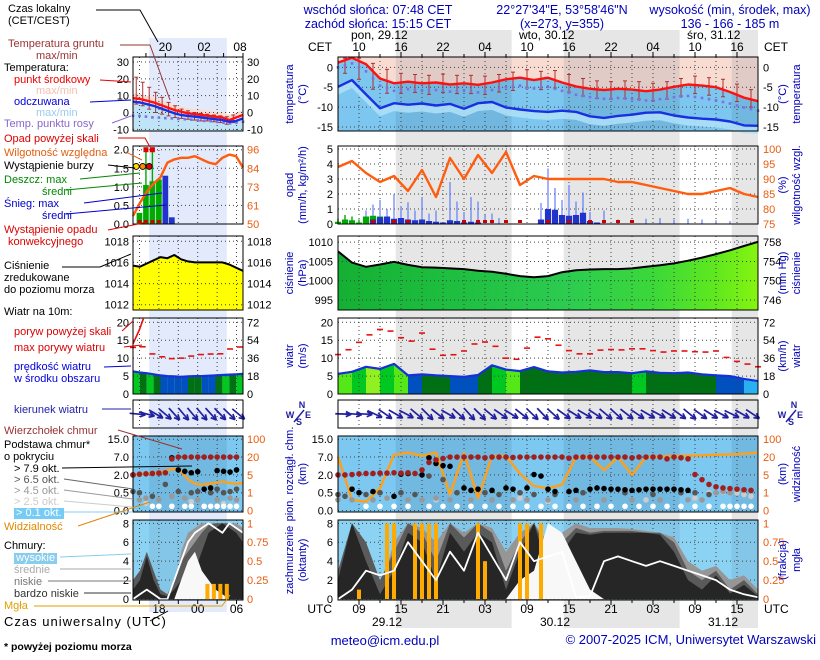  What do you see at coordinates (117, 306) in the screenshot?
I see `svg-text: 1012` at bounding box center [117, 306].